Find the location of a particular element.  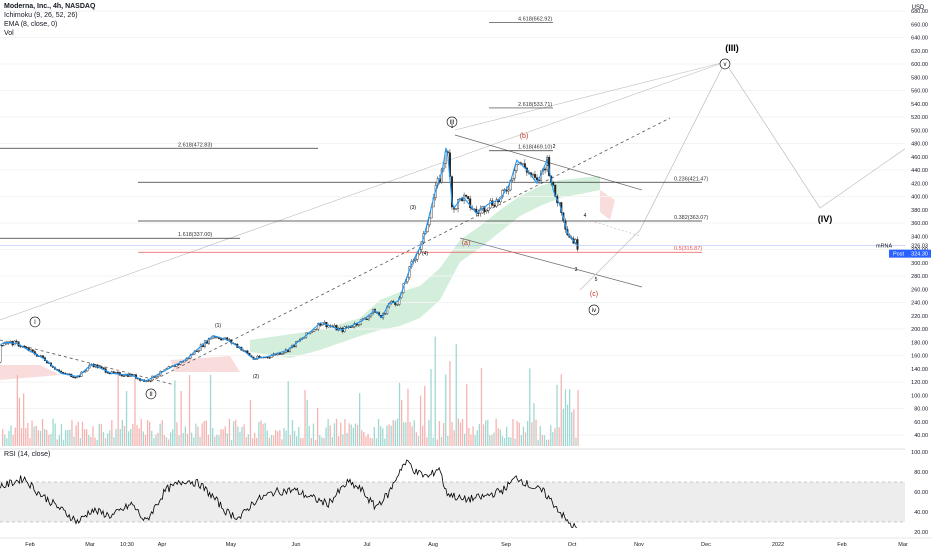

price-tick: 200.00 is located at coordinates (919, 330).